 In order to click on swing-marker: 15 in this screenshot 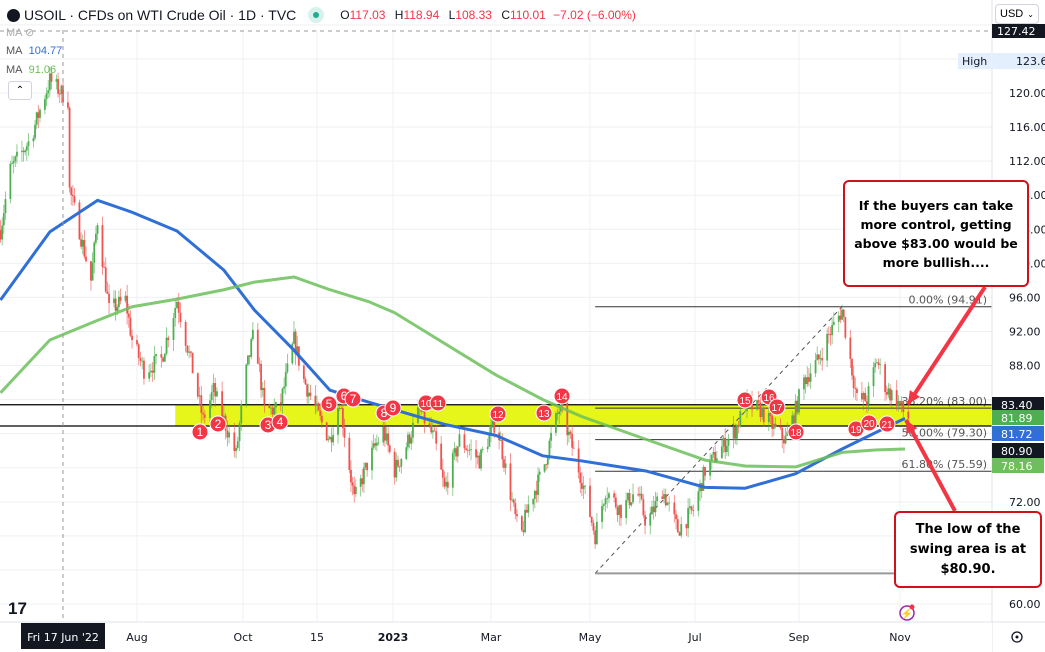, I will do `click(745, 400)`.